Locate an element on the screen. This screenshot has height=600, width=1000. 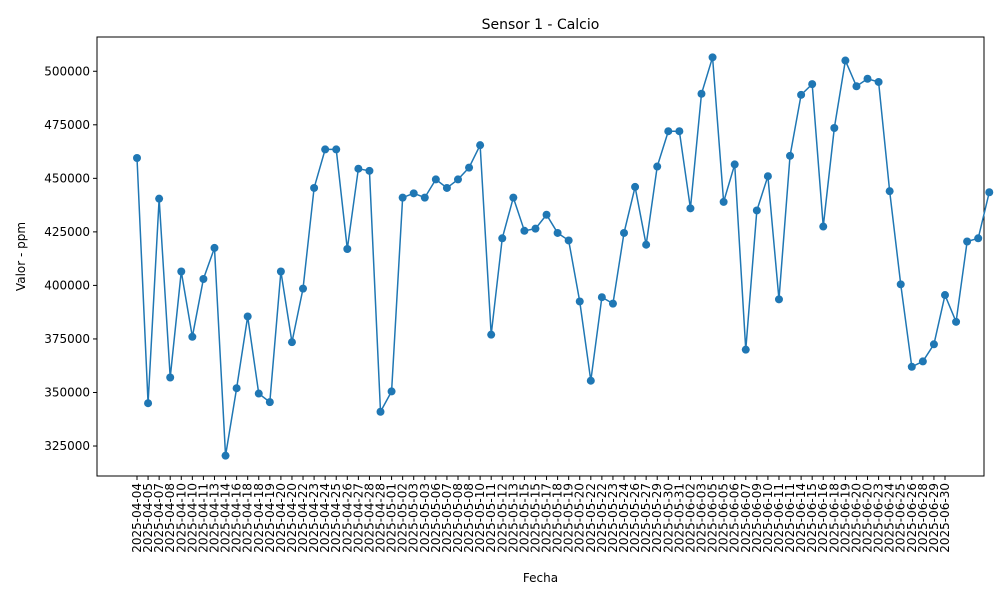
x-tick-label: 2025-06-29 is located at coordinates (934, 518).